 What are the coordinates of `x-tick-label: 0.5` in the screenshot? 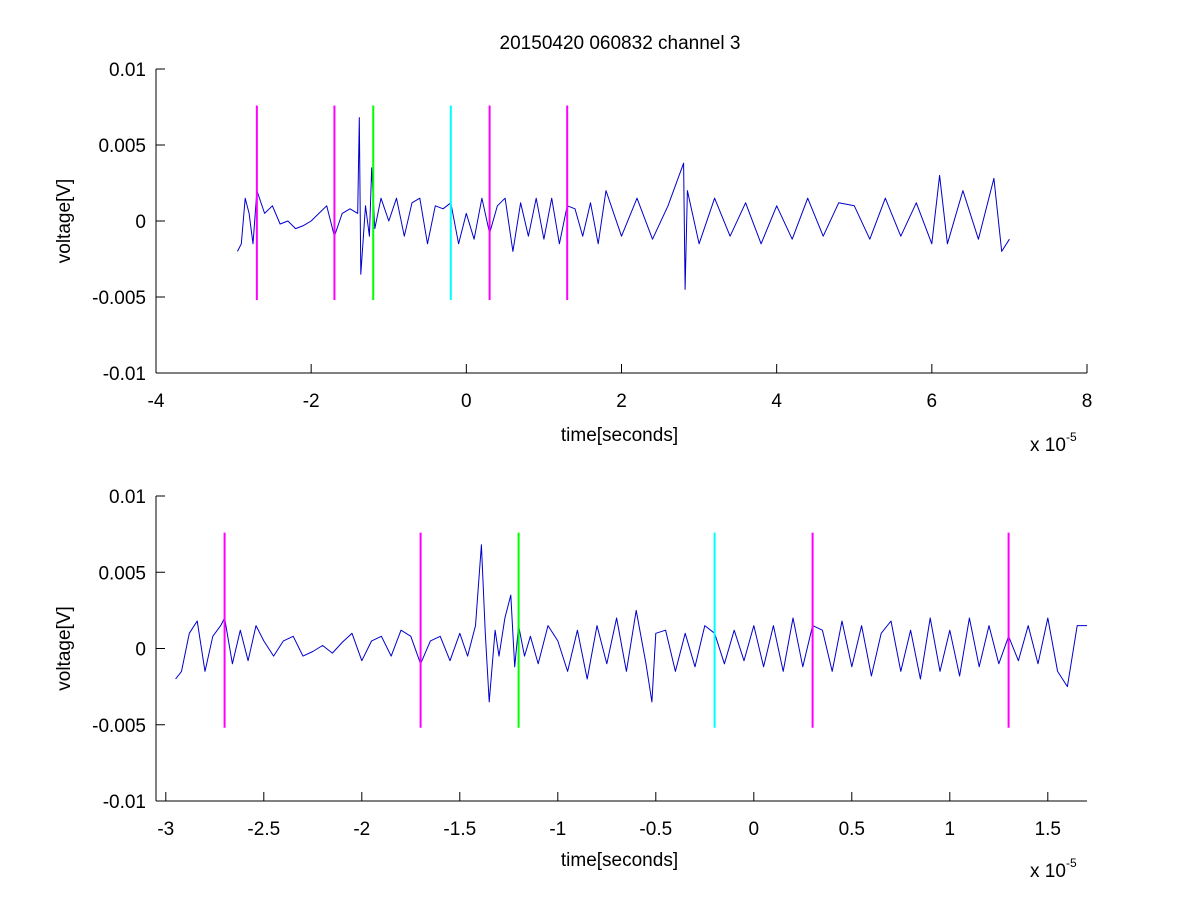 It's located at (852, 829).